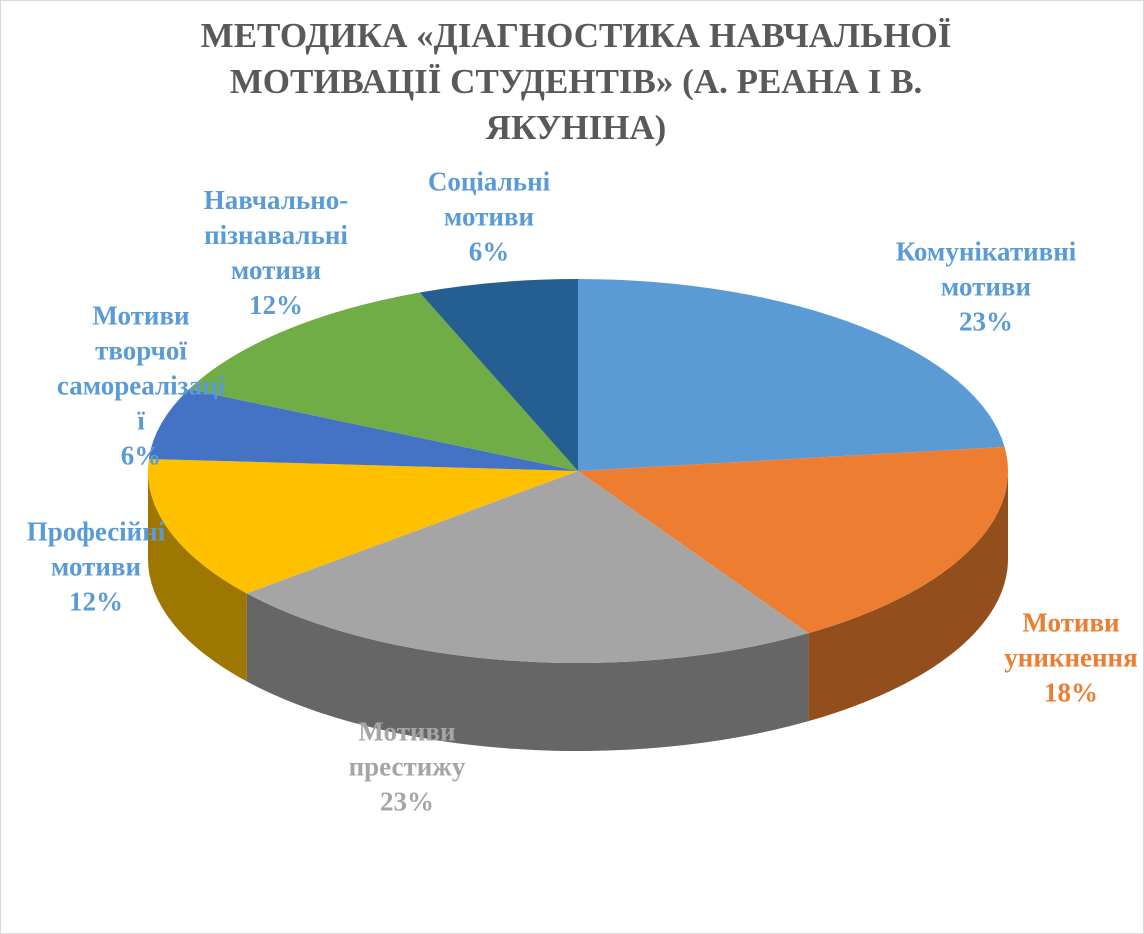 The height and width of the screenshot is (934, 1144). I want to click on data-label: Мотиви творчої самореалізації 6%, so click(141, 386).